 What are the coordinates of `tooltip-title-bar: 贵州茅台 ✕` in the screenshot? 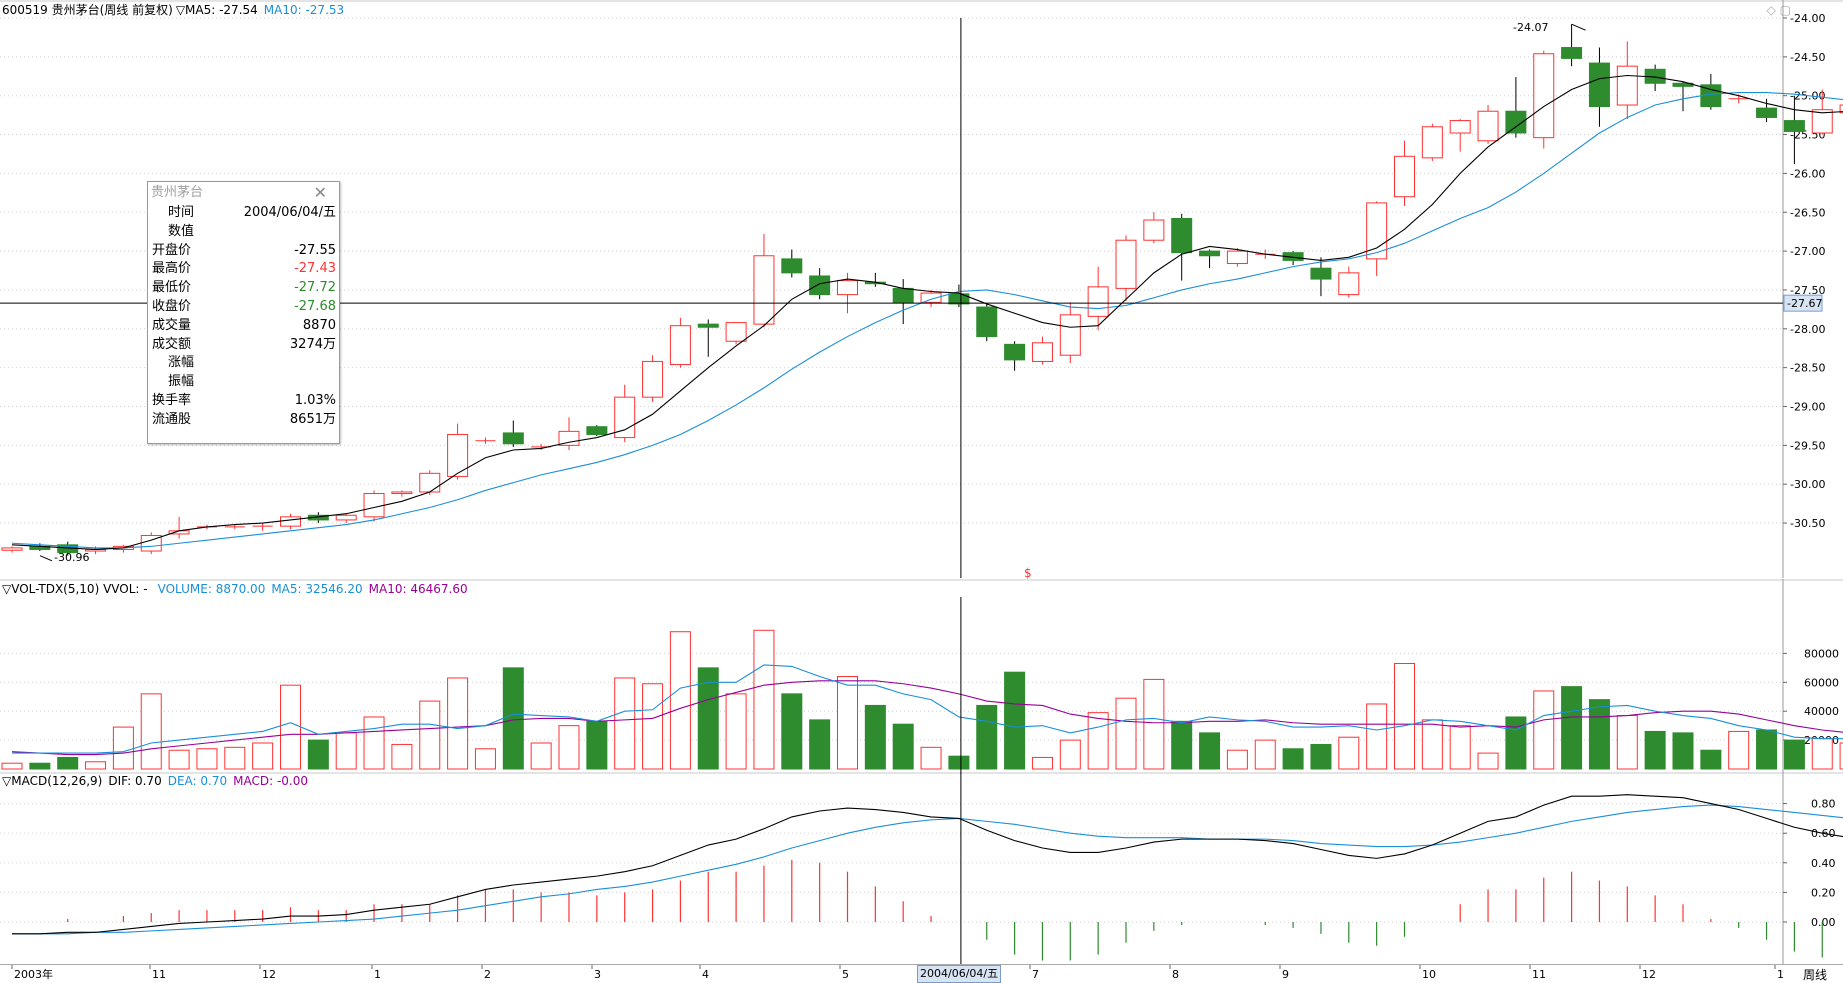 It's located at (243, 193).